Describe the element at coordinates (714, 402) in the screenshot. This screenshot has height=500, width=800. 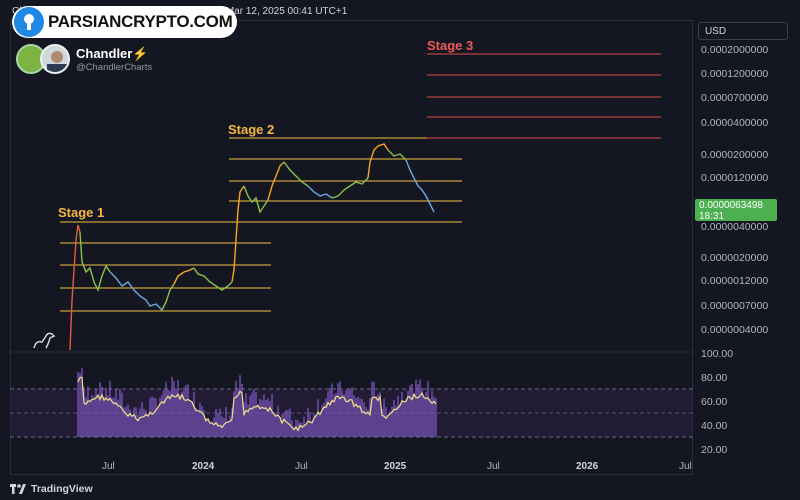
I see `rsi-label: 60.00` at that location.